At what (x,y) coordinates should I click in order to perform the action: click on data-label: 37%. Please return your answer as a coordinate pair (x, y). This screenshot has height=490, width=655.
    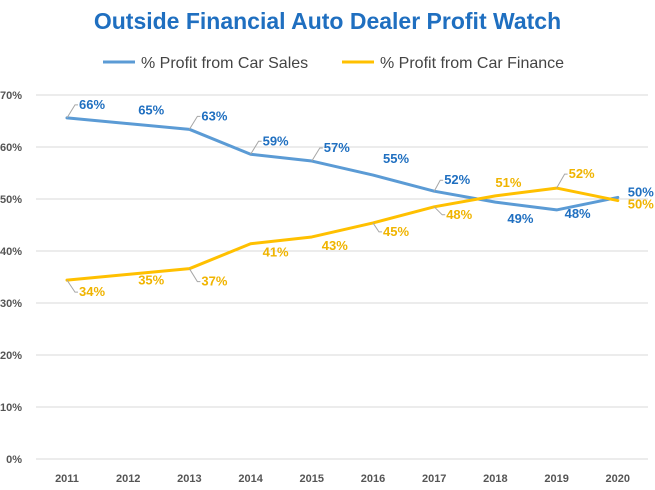
    Looking at the image, I should click on (214, 281).